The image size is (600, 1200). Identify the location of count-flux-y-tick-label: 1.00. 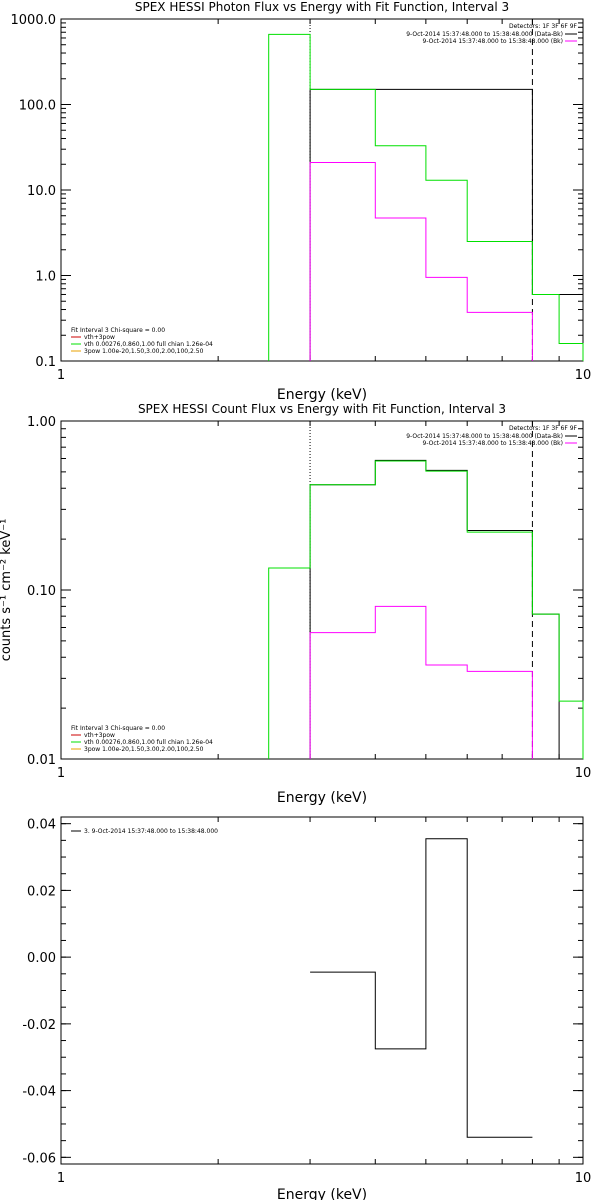
(41, 422).